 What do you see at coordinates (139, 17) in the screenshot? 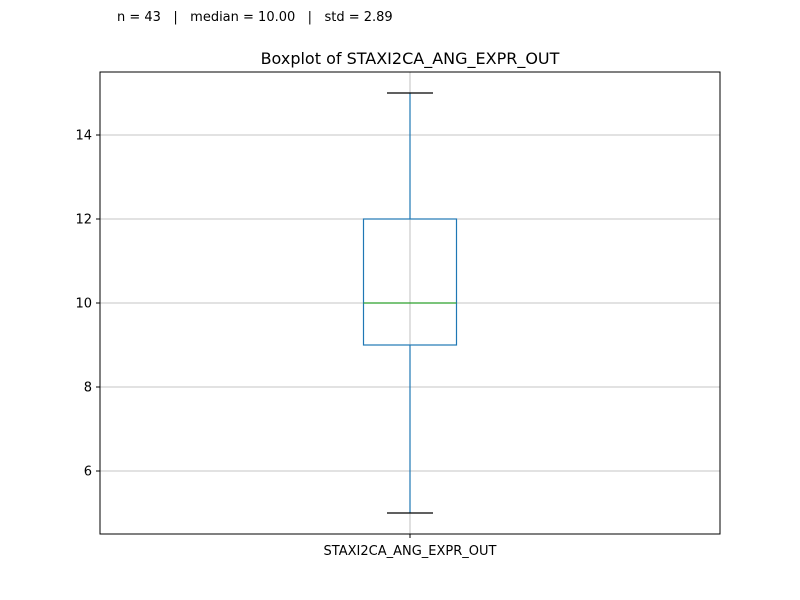
I see `n-count: n = 43` at bounding box center [139, 17].